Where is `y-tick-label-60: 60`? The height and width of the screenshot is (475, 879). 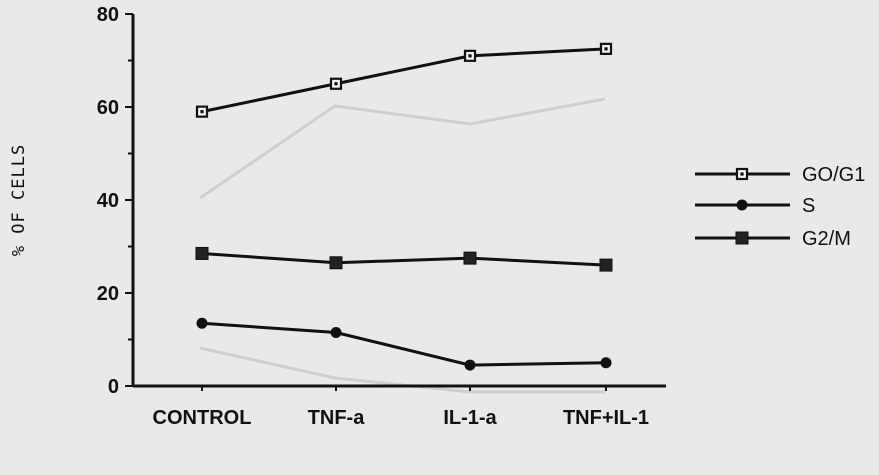
y-tick-label-60: 60 is located at coordinates (108, 108).